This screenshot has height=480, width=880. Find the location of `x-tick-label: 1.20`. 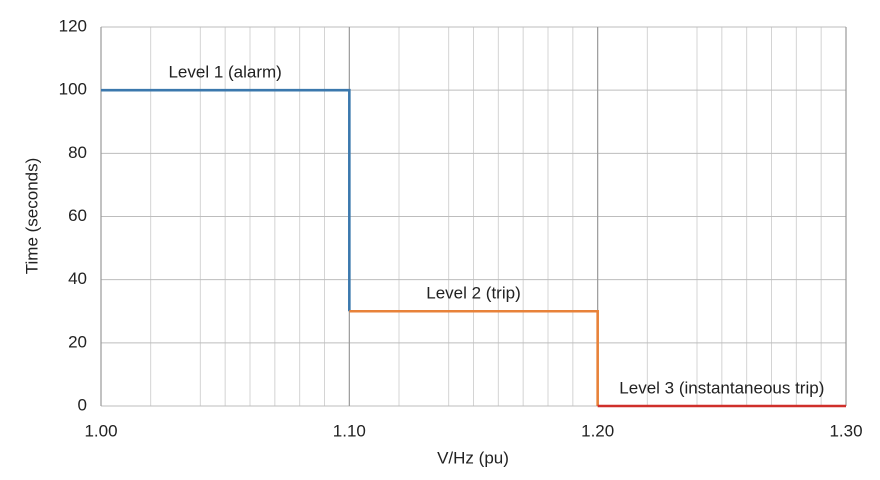

x-tick-label: 1.20 is located at coordinates (597, 430).